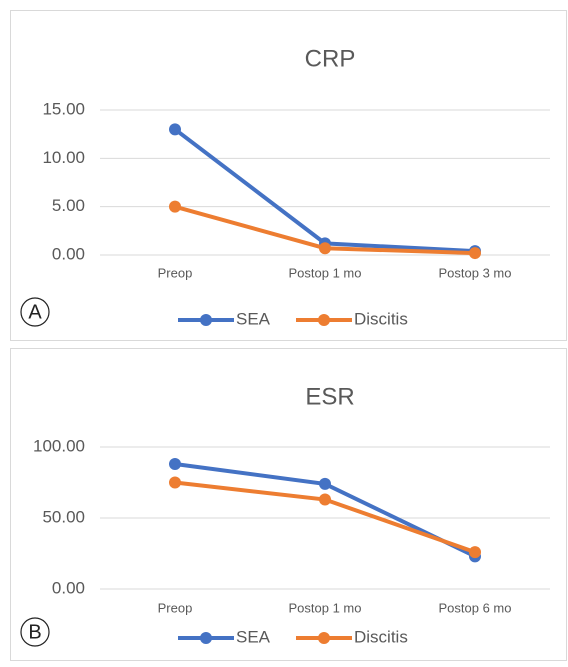 The image size is (568, 667). I want to click on x-tick-label: Postop 6 mo, so click(475, 607).